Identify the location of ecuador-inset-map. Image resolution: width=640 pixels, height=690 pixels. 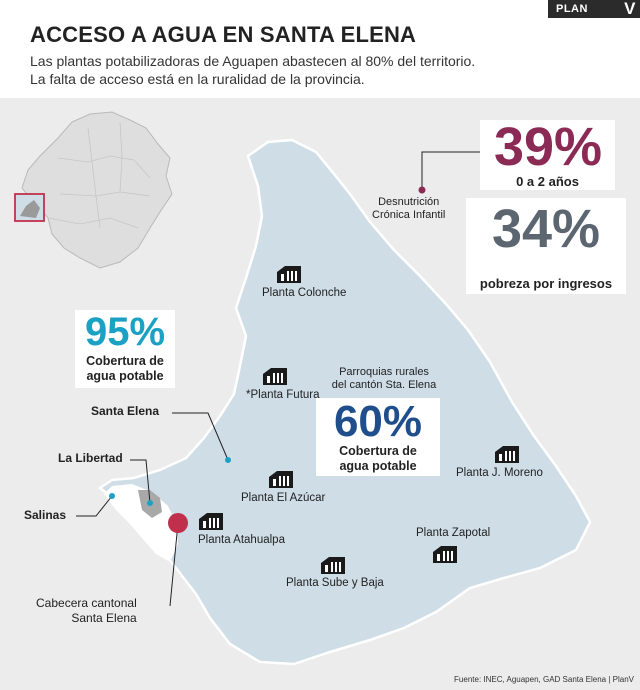
(97, 190).